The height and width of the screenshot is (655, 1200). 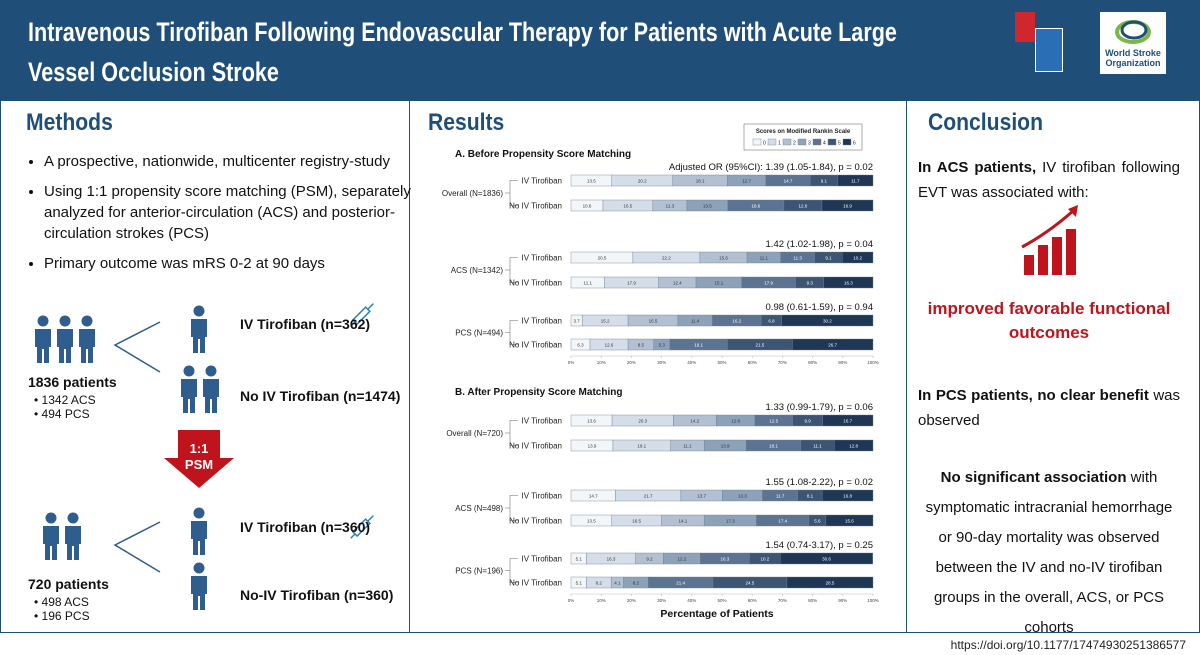 I want to click on annotation: 1.42 (1.02-1.98), p = 0.04, so click(x=819, y=244).